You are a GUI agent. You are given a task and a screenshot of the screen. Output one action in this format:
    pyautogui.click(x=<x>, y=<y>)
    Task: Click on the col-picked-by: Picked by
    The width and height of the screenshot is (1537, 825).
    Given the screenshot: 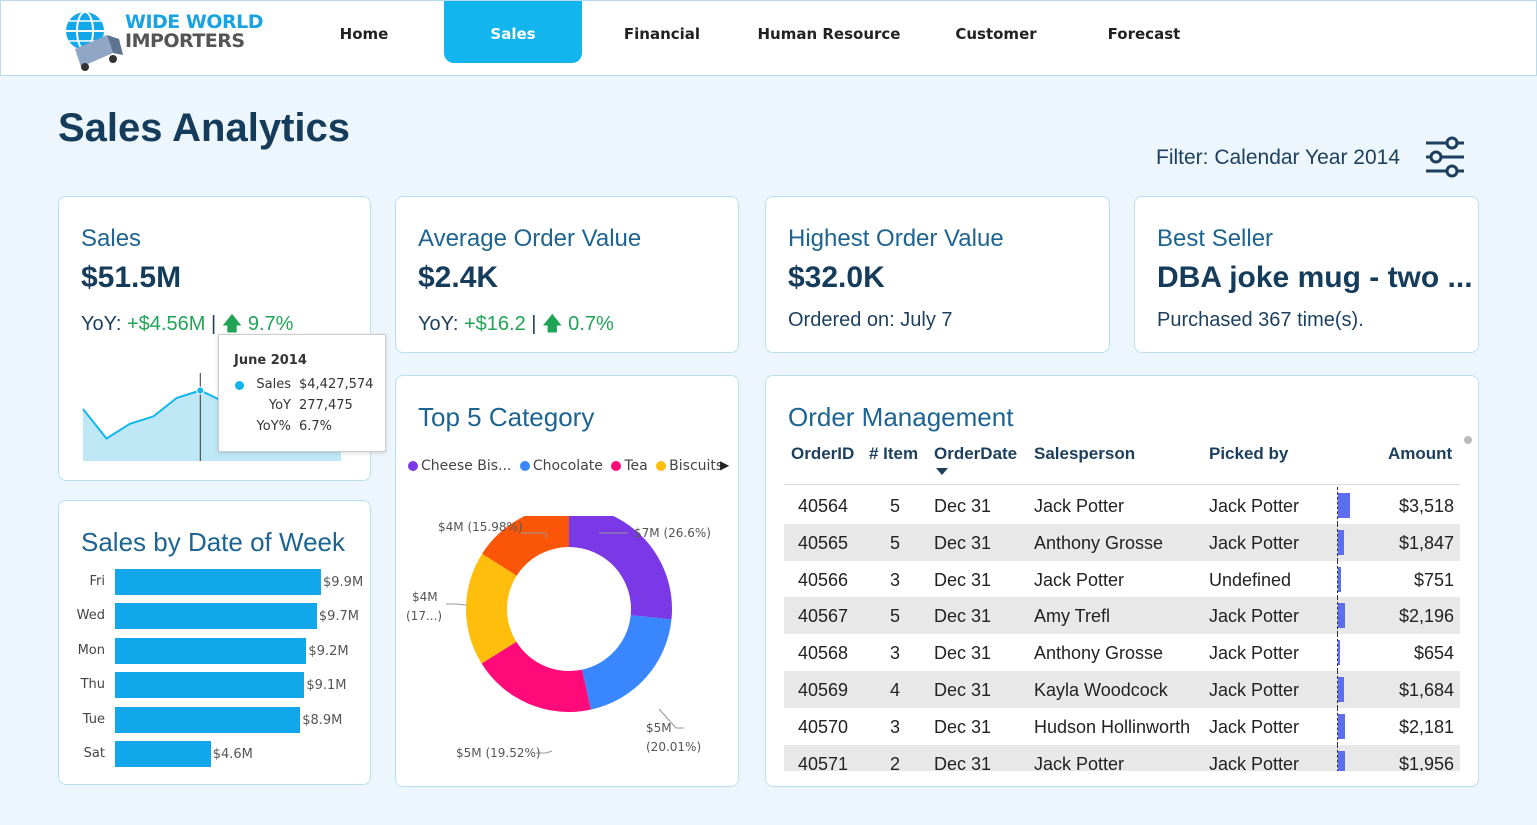 What is the action you would take?
    pyautogui.click(x=1249, y=453)
    